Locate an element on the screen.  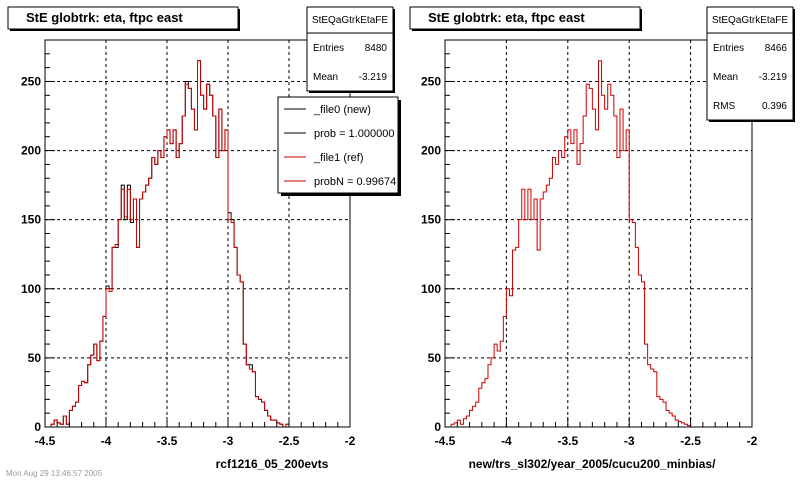
stats-value: 0.396 is located at coordinates (774, 106).